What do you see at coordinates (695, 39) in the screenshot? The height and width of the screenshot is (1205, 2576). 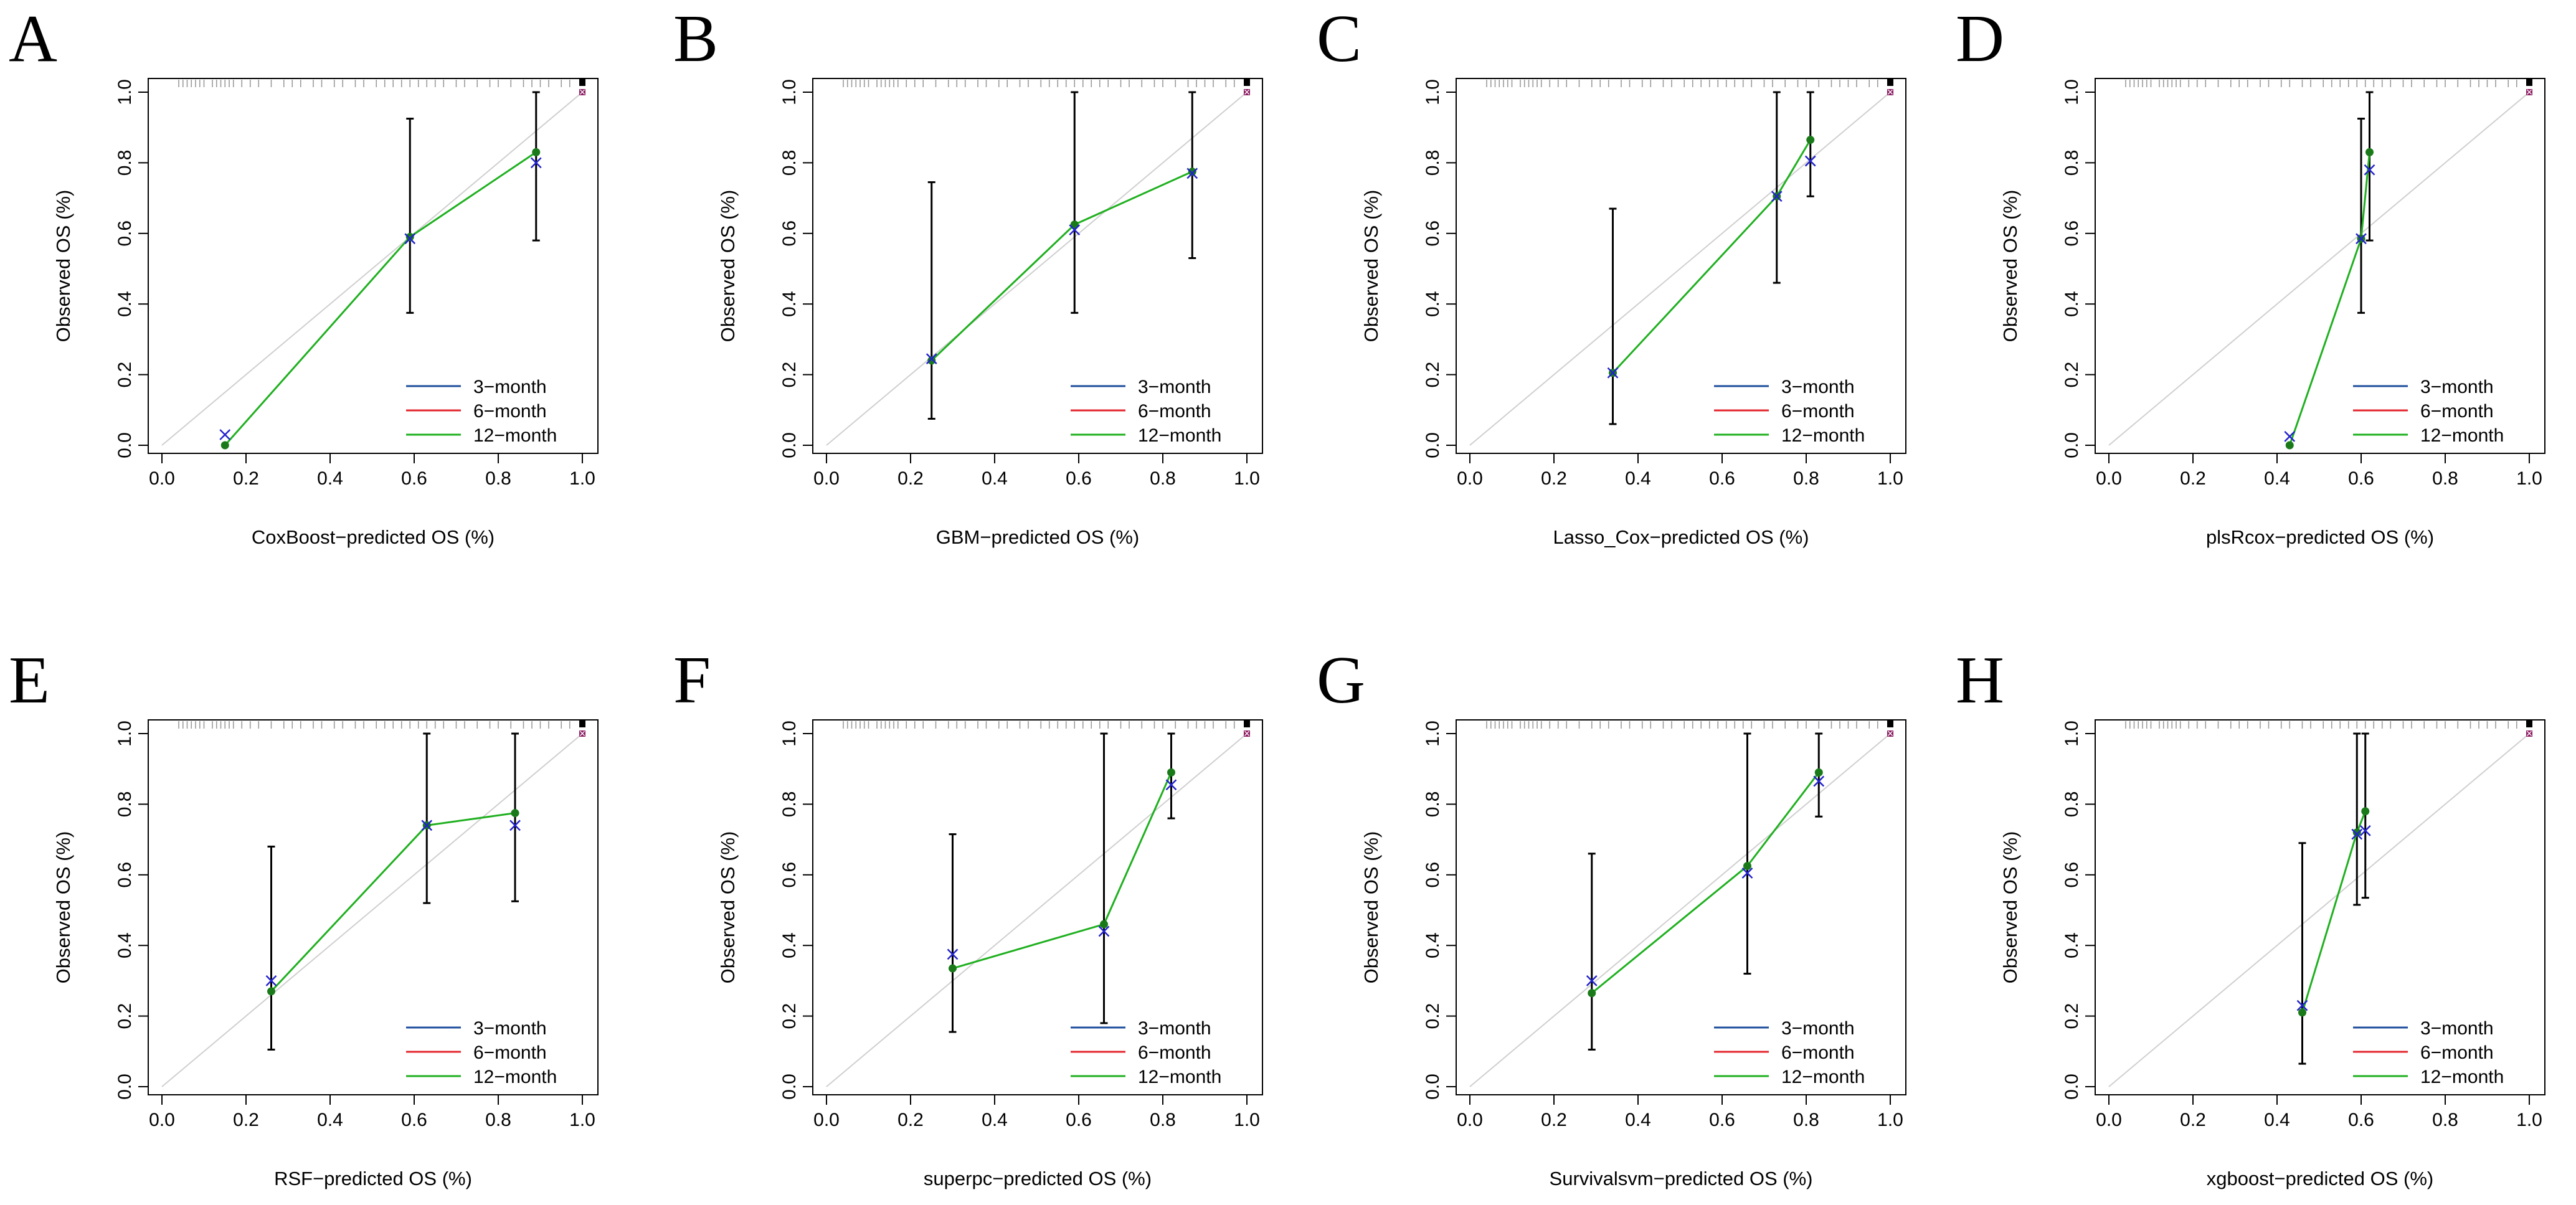 I see `panel-letter: B` at bounding box center [695, 39].